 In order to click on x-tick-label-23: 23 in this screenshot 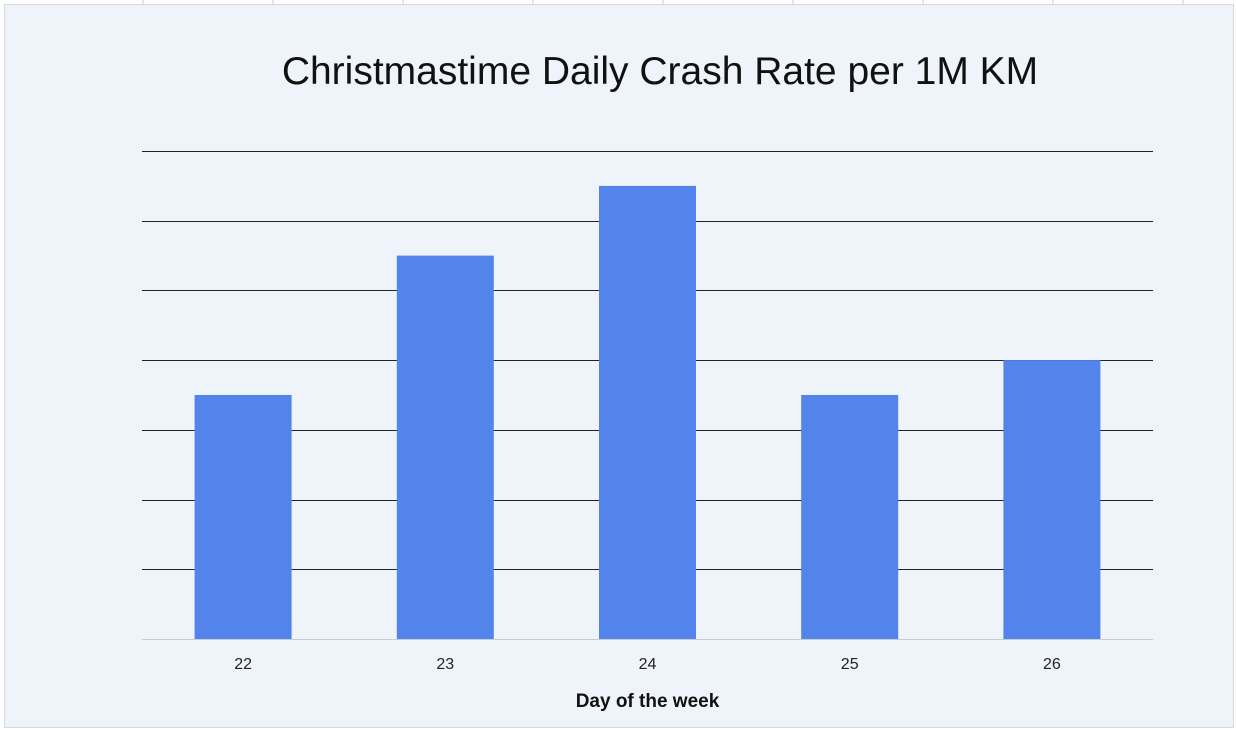, I will do `click(445, 664)`.